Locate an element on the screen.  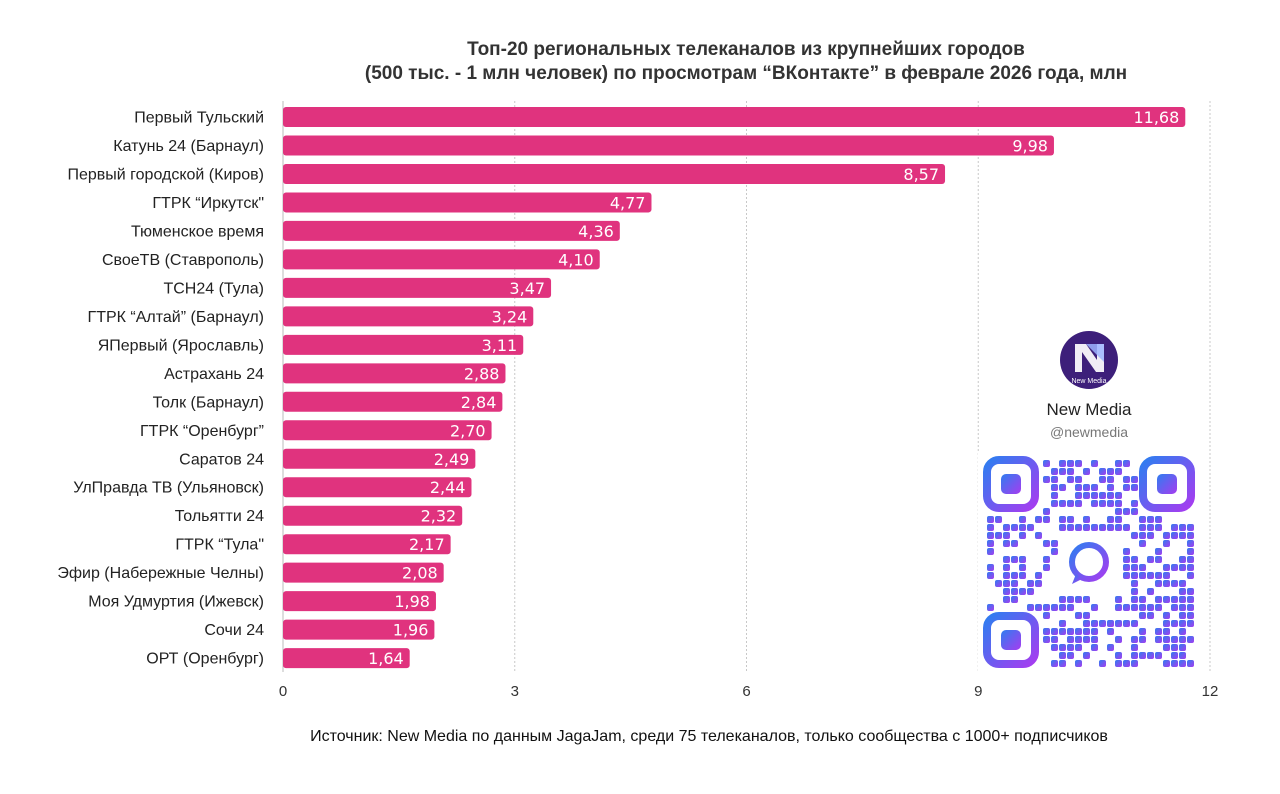
value-label-5: 4,36 is located at coordinates (596, 231).